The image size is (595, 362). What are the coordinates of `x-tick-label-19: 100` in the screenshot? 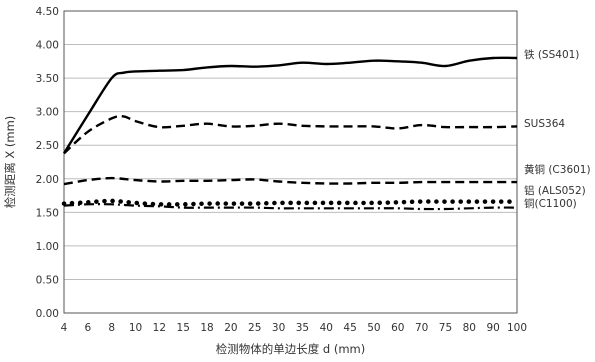 It's located at (517, 328).